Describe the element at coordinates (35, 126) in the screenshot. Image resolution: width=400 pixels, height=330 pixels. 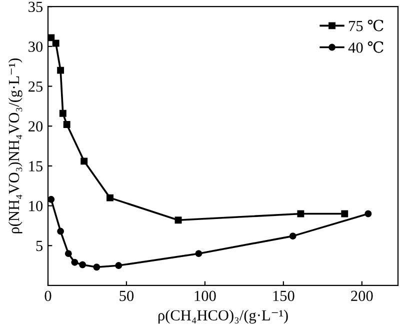
I see `y-tick-label: 20` at that location.